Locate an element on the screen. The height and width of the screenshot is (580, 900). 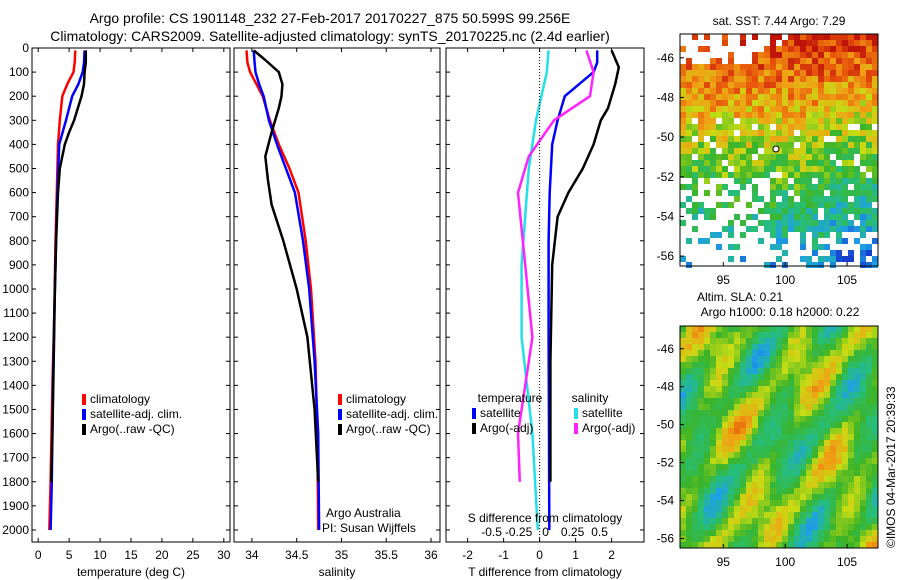
x-axis-label: salinity is located at coordinates (337, 572).